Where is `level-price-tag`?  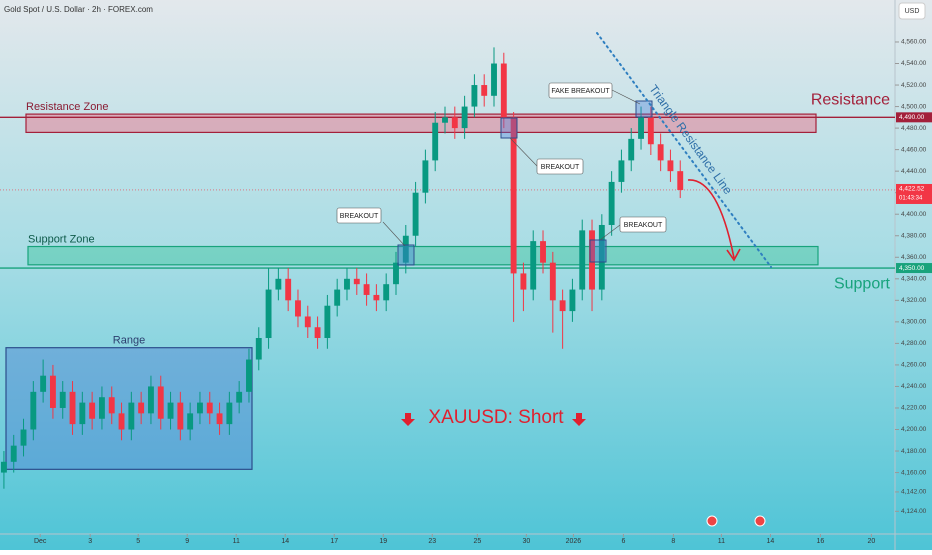 level-price-tag is located at coordinates (914, 268).